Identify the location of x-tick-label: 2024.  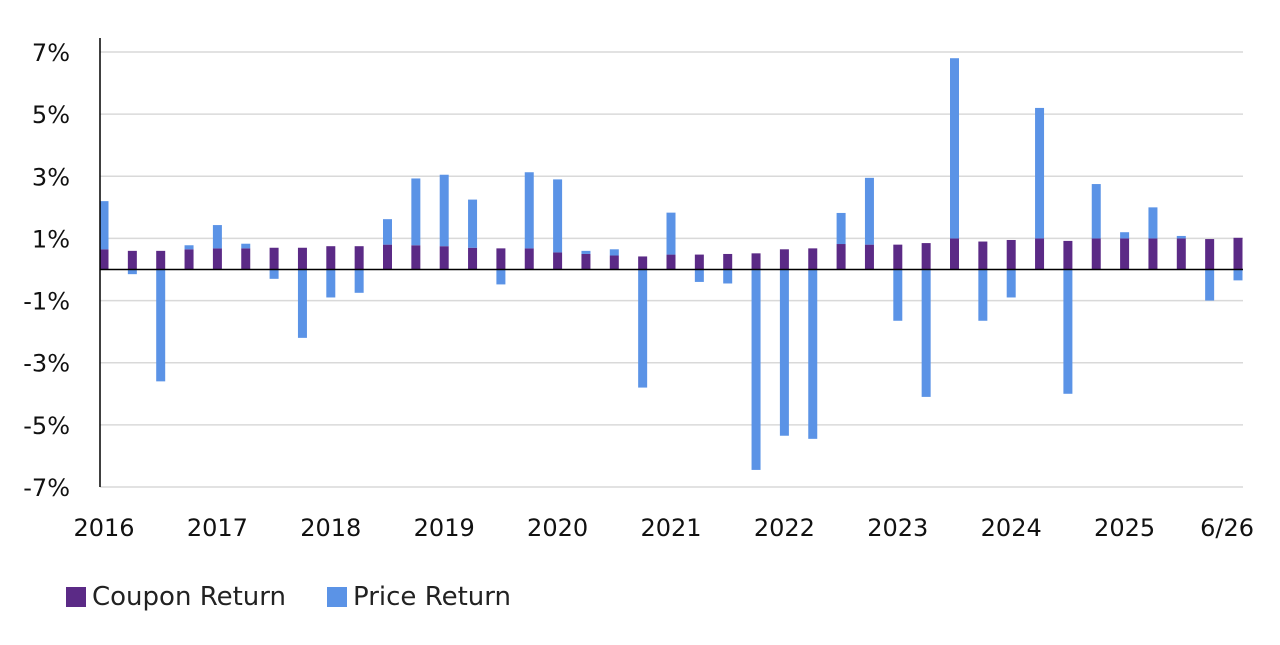
(1011, 528).